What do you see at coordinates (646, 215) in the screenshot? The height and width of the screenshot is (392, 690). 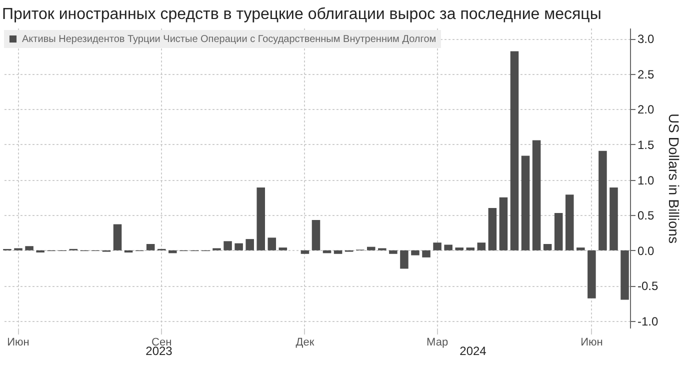 I see `y2-tick-label: 0.5` at bounding box center [646, 215].